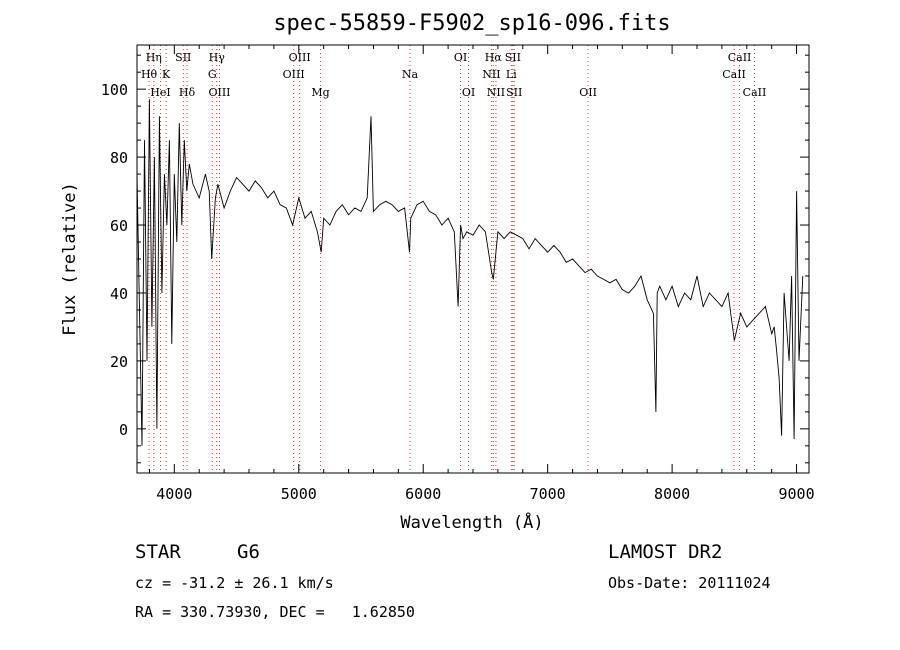 The width and height of the screenshot is (900, 650). What do you see at coordinates (158, 552) in the screenshot?
I see `object-class: STAR` at bounding box center [158, 552].